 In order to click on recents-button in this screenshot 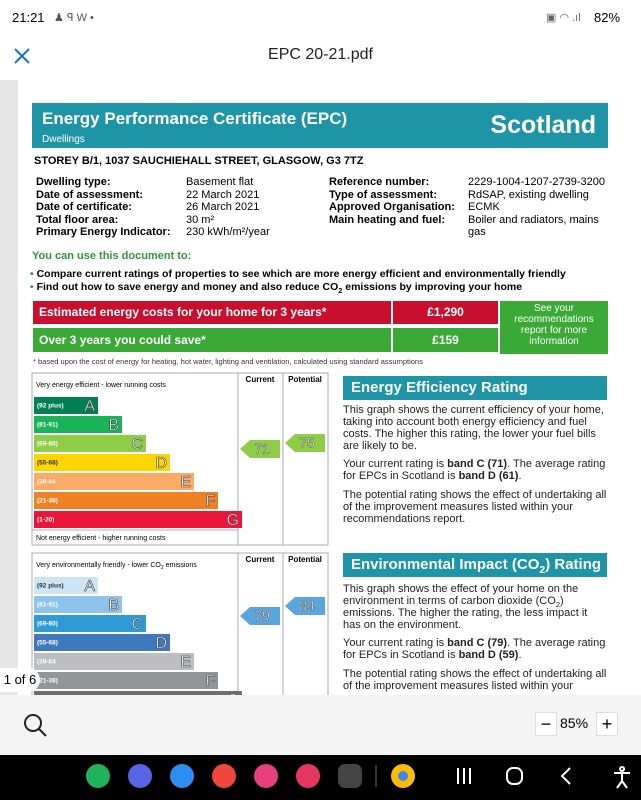, I will do `click(464, 776)`.